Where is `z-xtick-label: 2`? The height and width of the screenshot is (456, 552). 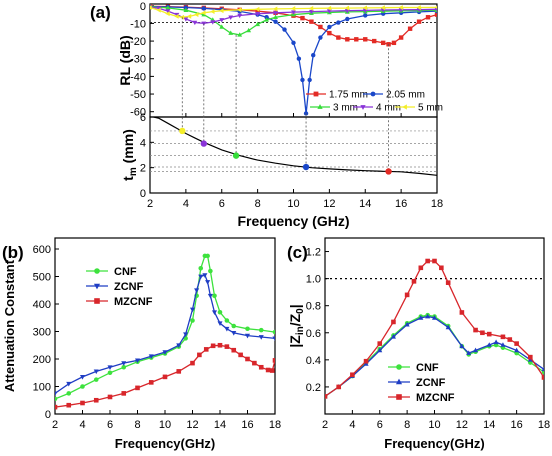
z-xtick-label: 2 is located at coordinates (325, 425).